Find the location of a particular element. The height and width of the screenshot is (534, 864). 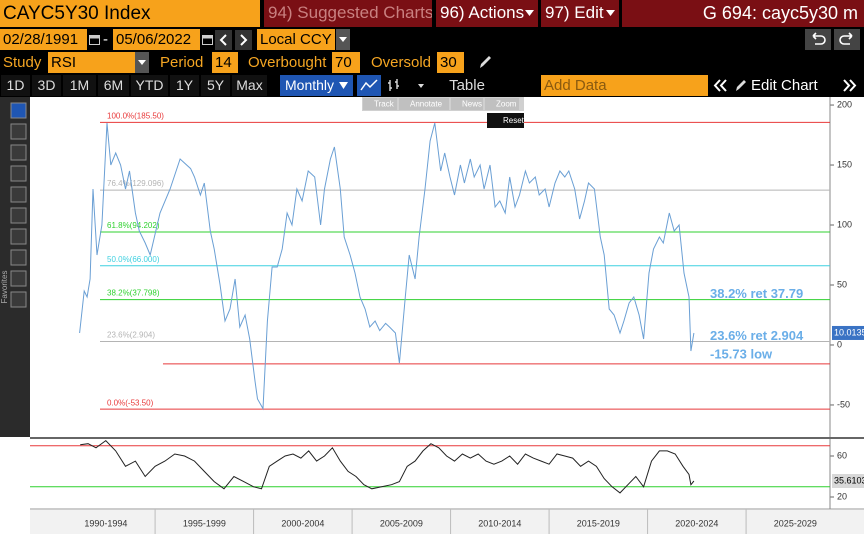

chart-type-icons is located at coordinates (396, 85).